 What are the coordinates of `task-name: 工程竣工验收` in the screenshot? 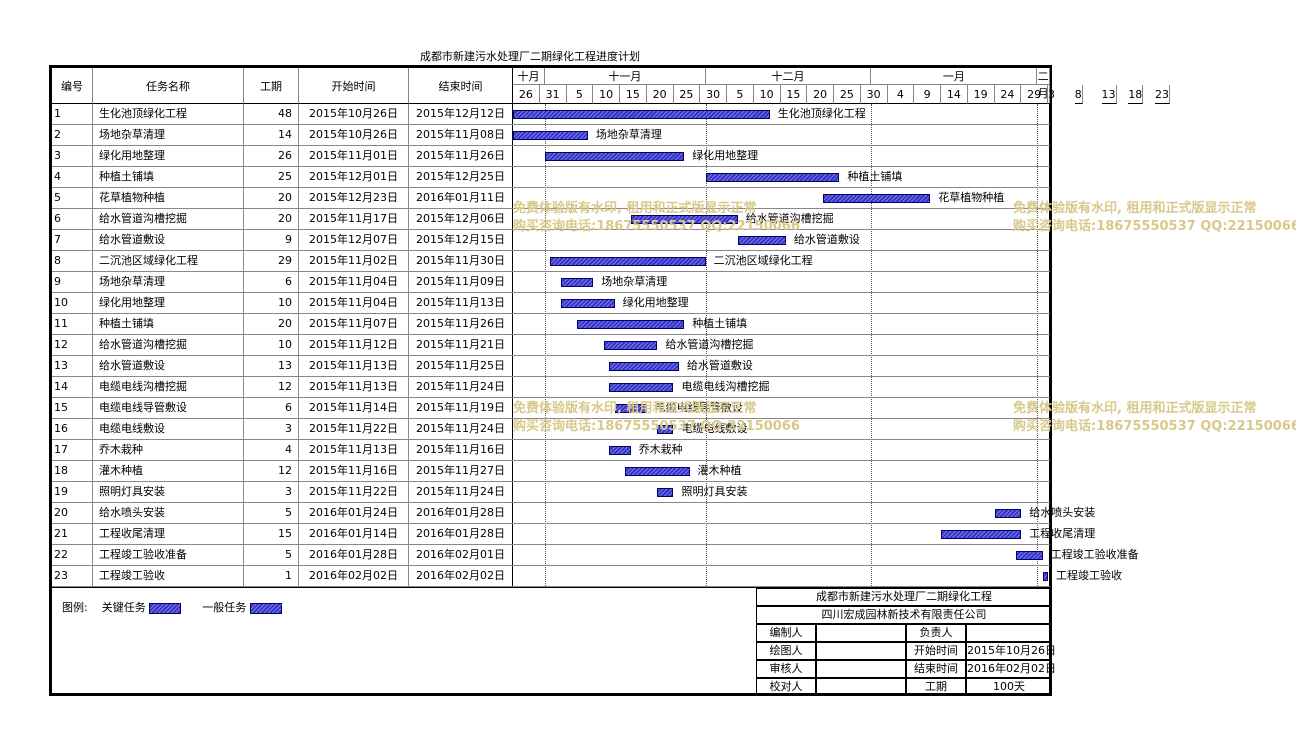 It's located at (168, 576).